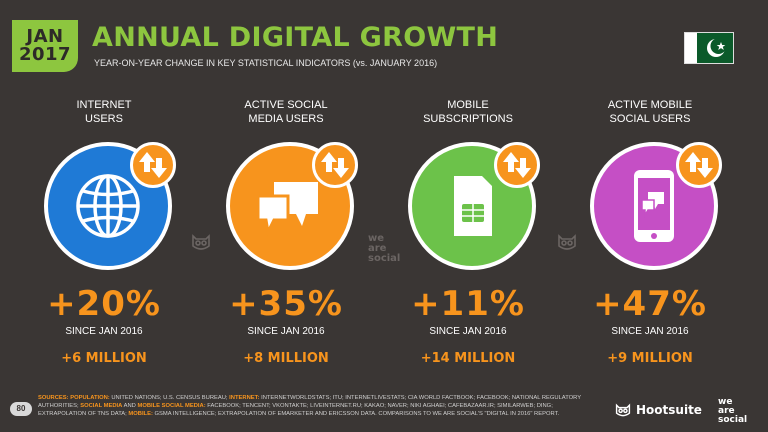  What do you see at coordinates (108, 206) in the screenshot?
I see `globe-icon` at bounding box center [108, 206].